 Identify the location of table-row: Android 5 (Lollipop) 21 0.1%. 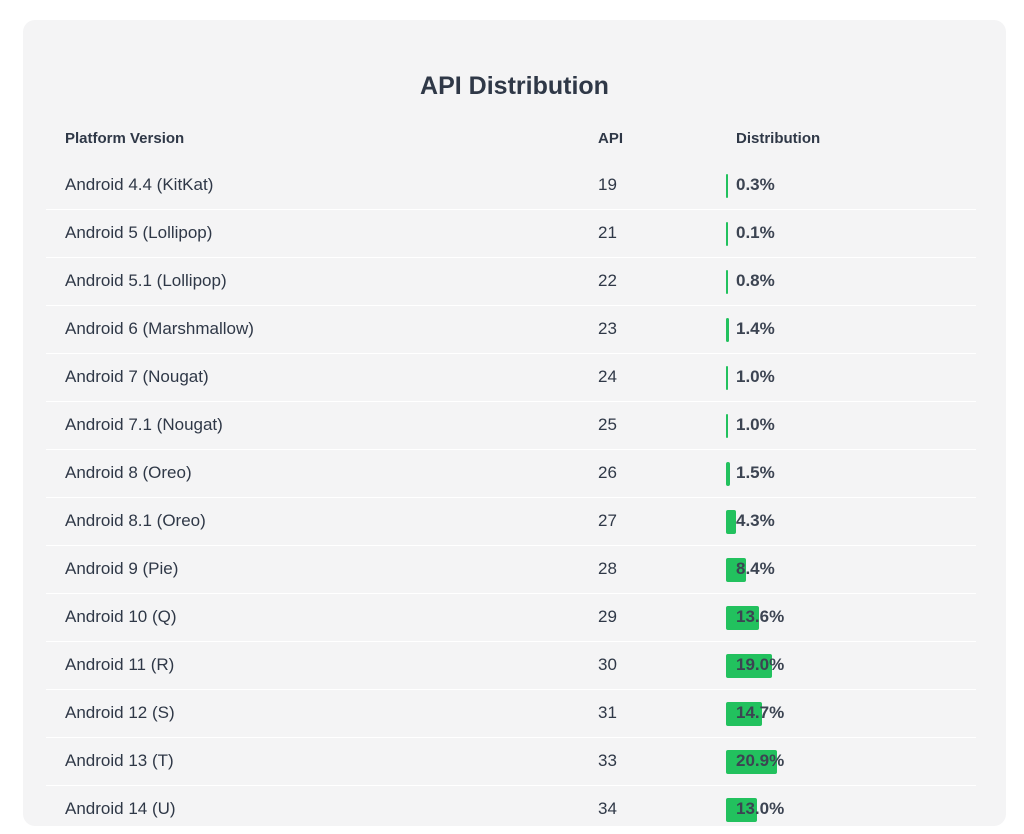
(511, 234).